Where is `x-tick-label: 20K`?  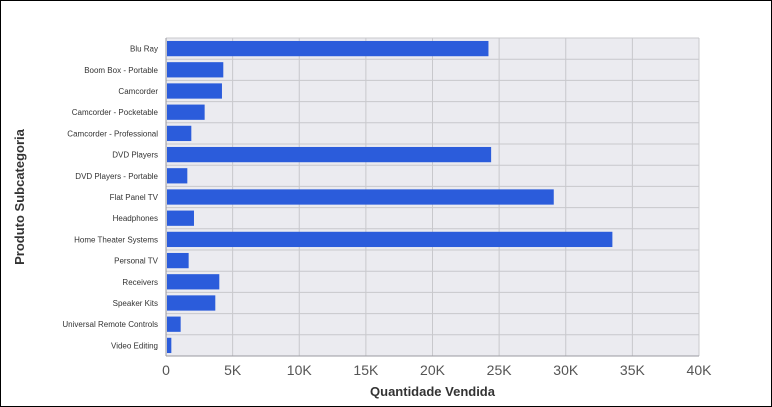 x-tick-label: 20K is located at coordinates (433, 370).